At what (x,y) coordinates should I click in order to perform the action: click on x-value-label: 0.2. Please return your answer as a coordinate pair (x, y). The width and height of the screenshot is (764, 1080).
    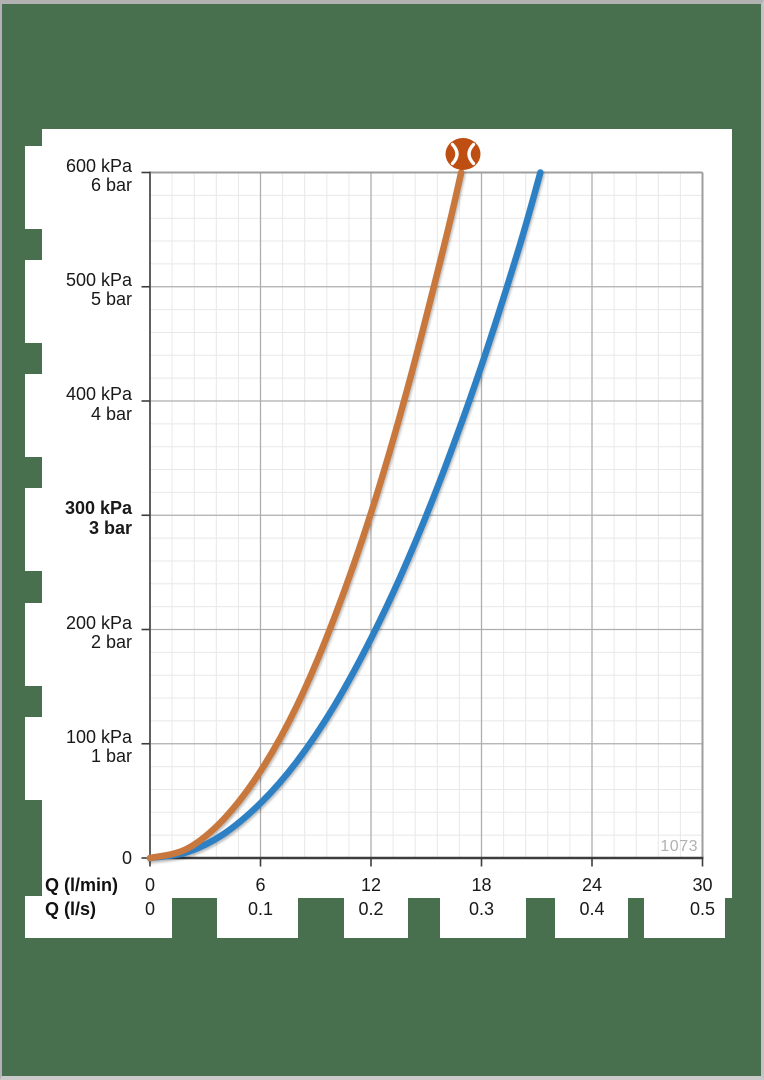
    Looking at the image, I should click on (371, 909).